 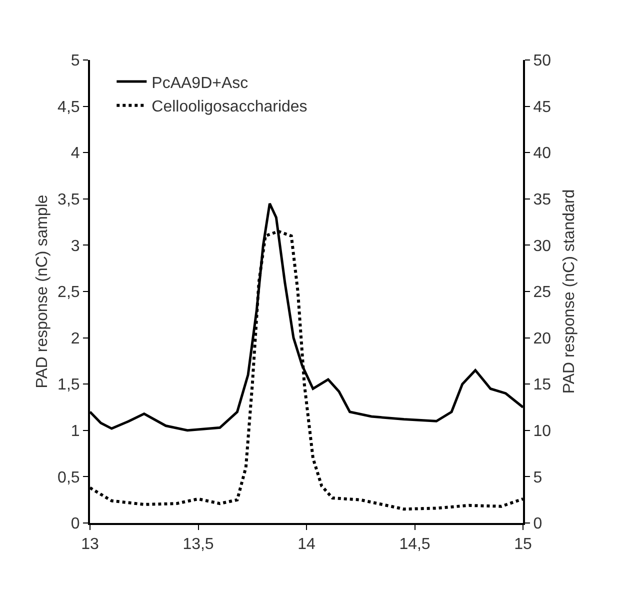 I want to click on x-tick-label: 13,5, so click(x=198, y=545).